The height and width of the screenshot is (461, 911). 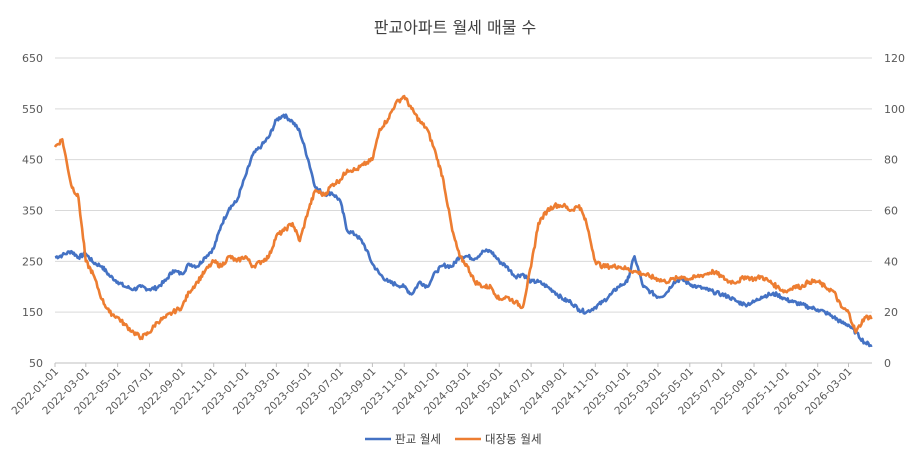 What do you see at coordinates (894, 109) in the screenshot?
I see `y2-tick-label: 100` at bounding box center [894, 109].